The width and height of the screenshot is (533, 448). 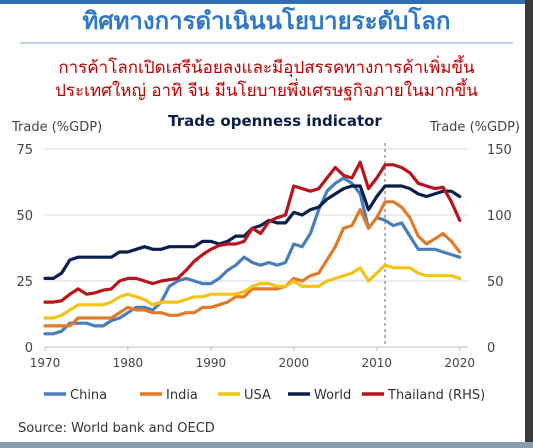 What do you see at coordinates (376, 363) in the screenshot?
I see `x-tick-label: 2010` at bounding box center [376, 363].